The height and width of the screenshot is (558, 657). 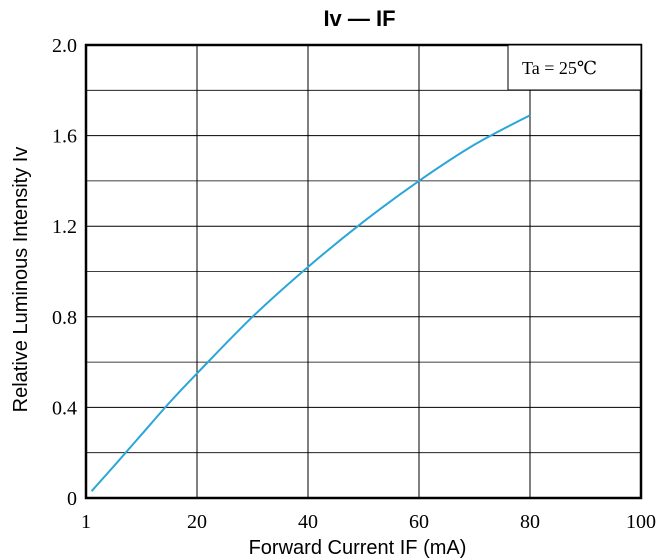 What do you see at coordinates (64, 272) in the screenshot?
I see `y-tick-labels: 0 0.4 0.8 1.2 1.6 2.0` at bounding box center [64, 272].